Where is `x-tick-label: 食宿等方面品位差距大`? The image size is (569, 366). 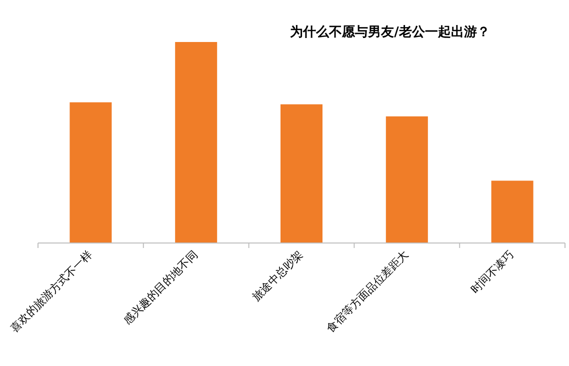 x-tick-label: 食宿等方面品位差距大 is located at coordinates (368, 291).